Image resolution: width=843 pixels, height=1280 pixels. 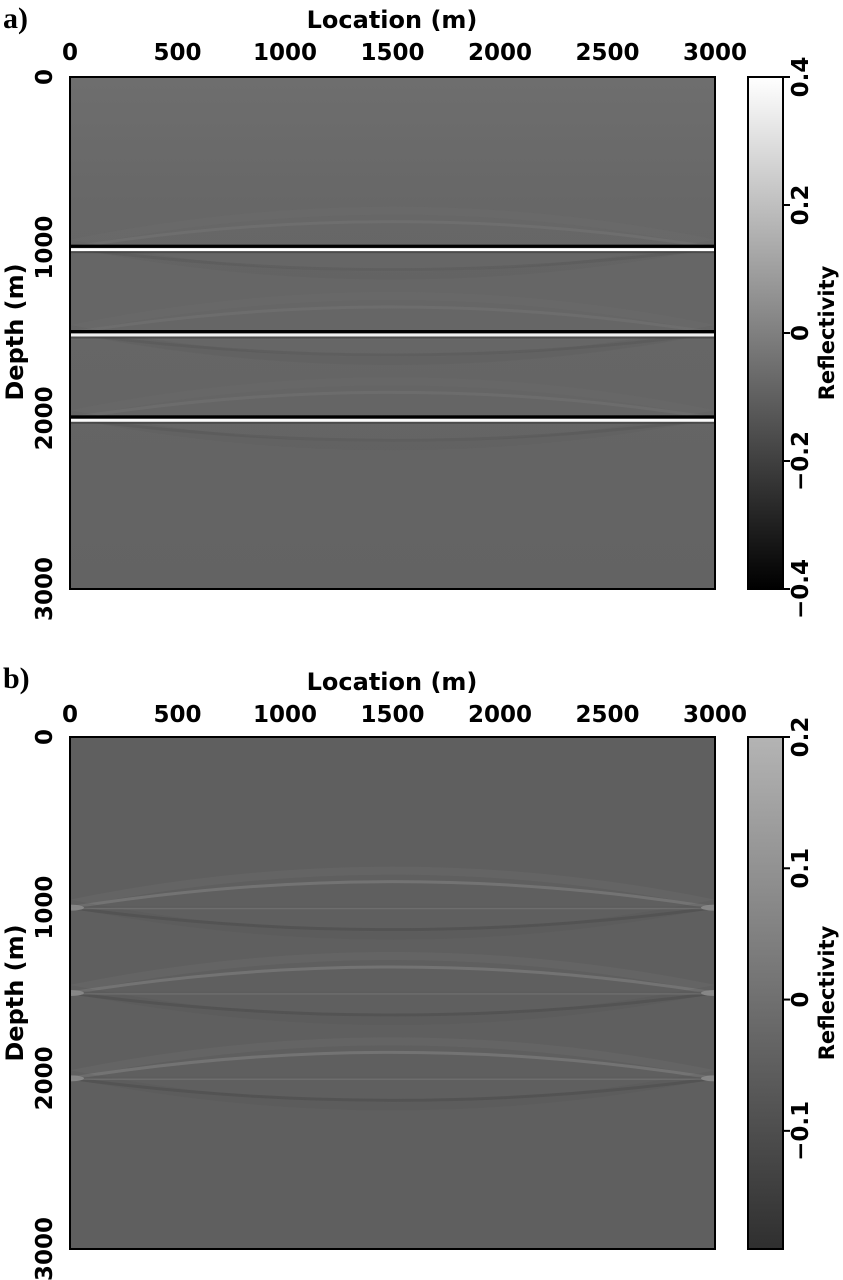 What do you see at coordinates (45, 345) in the screenshot?
I see `panel-a-y-ticks: 0 1000 2000 3000` at bounding box center [45, 345].